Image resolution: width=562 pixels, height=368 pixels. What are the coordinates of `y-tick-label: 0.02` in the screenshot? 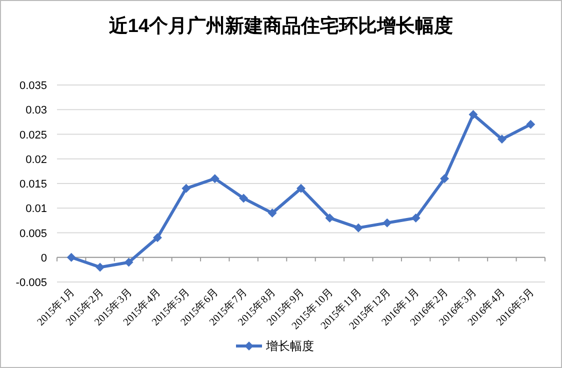 It's located at (36, 160).